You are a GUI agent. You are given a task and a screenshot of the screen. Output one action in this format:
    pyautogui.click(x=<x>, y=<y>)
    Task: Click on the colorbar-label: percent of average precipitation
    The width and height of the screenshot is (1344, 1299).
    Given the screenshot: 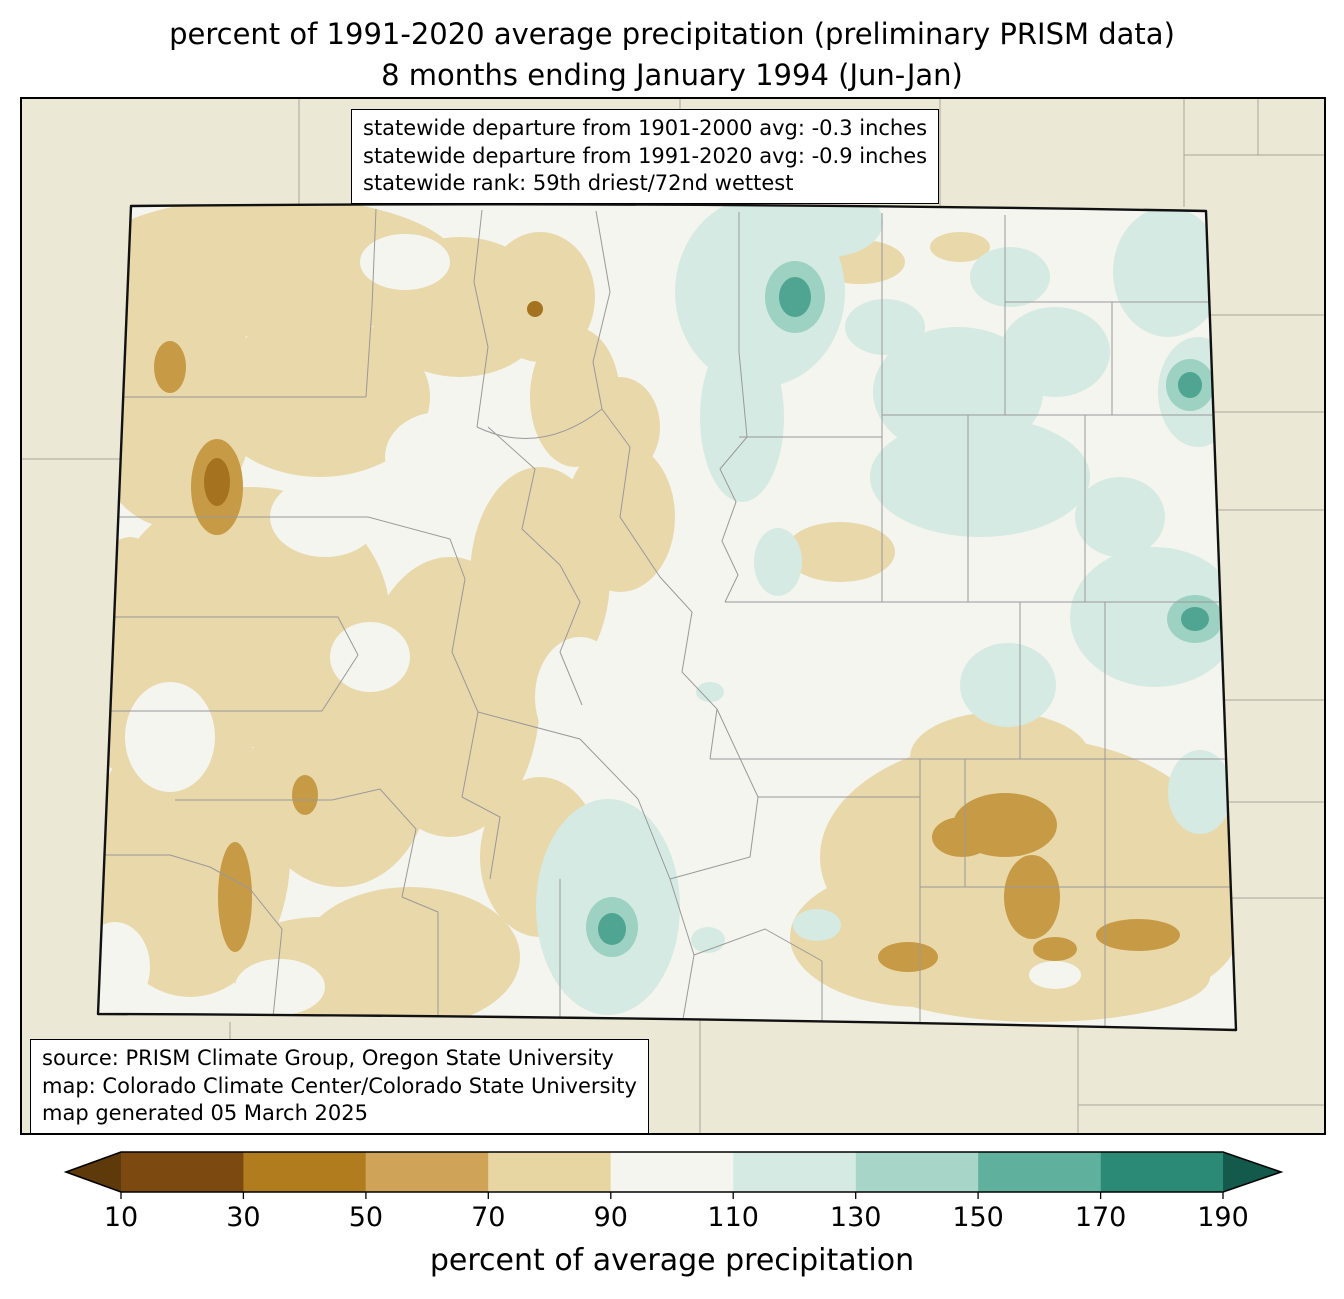 What is the action you would take?
    pyautogui.click(x=672, y=1260)
    